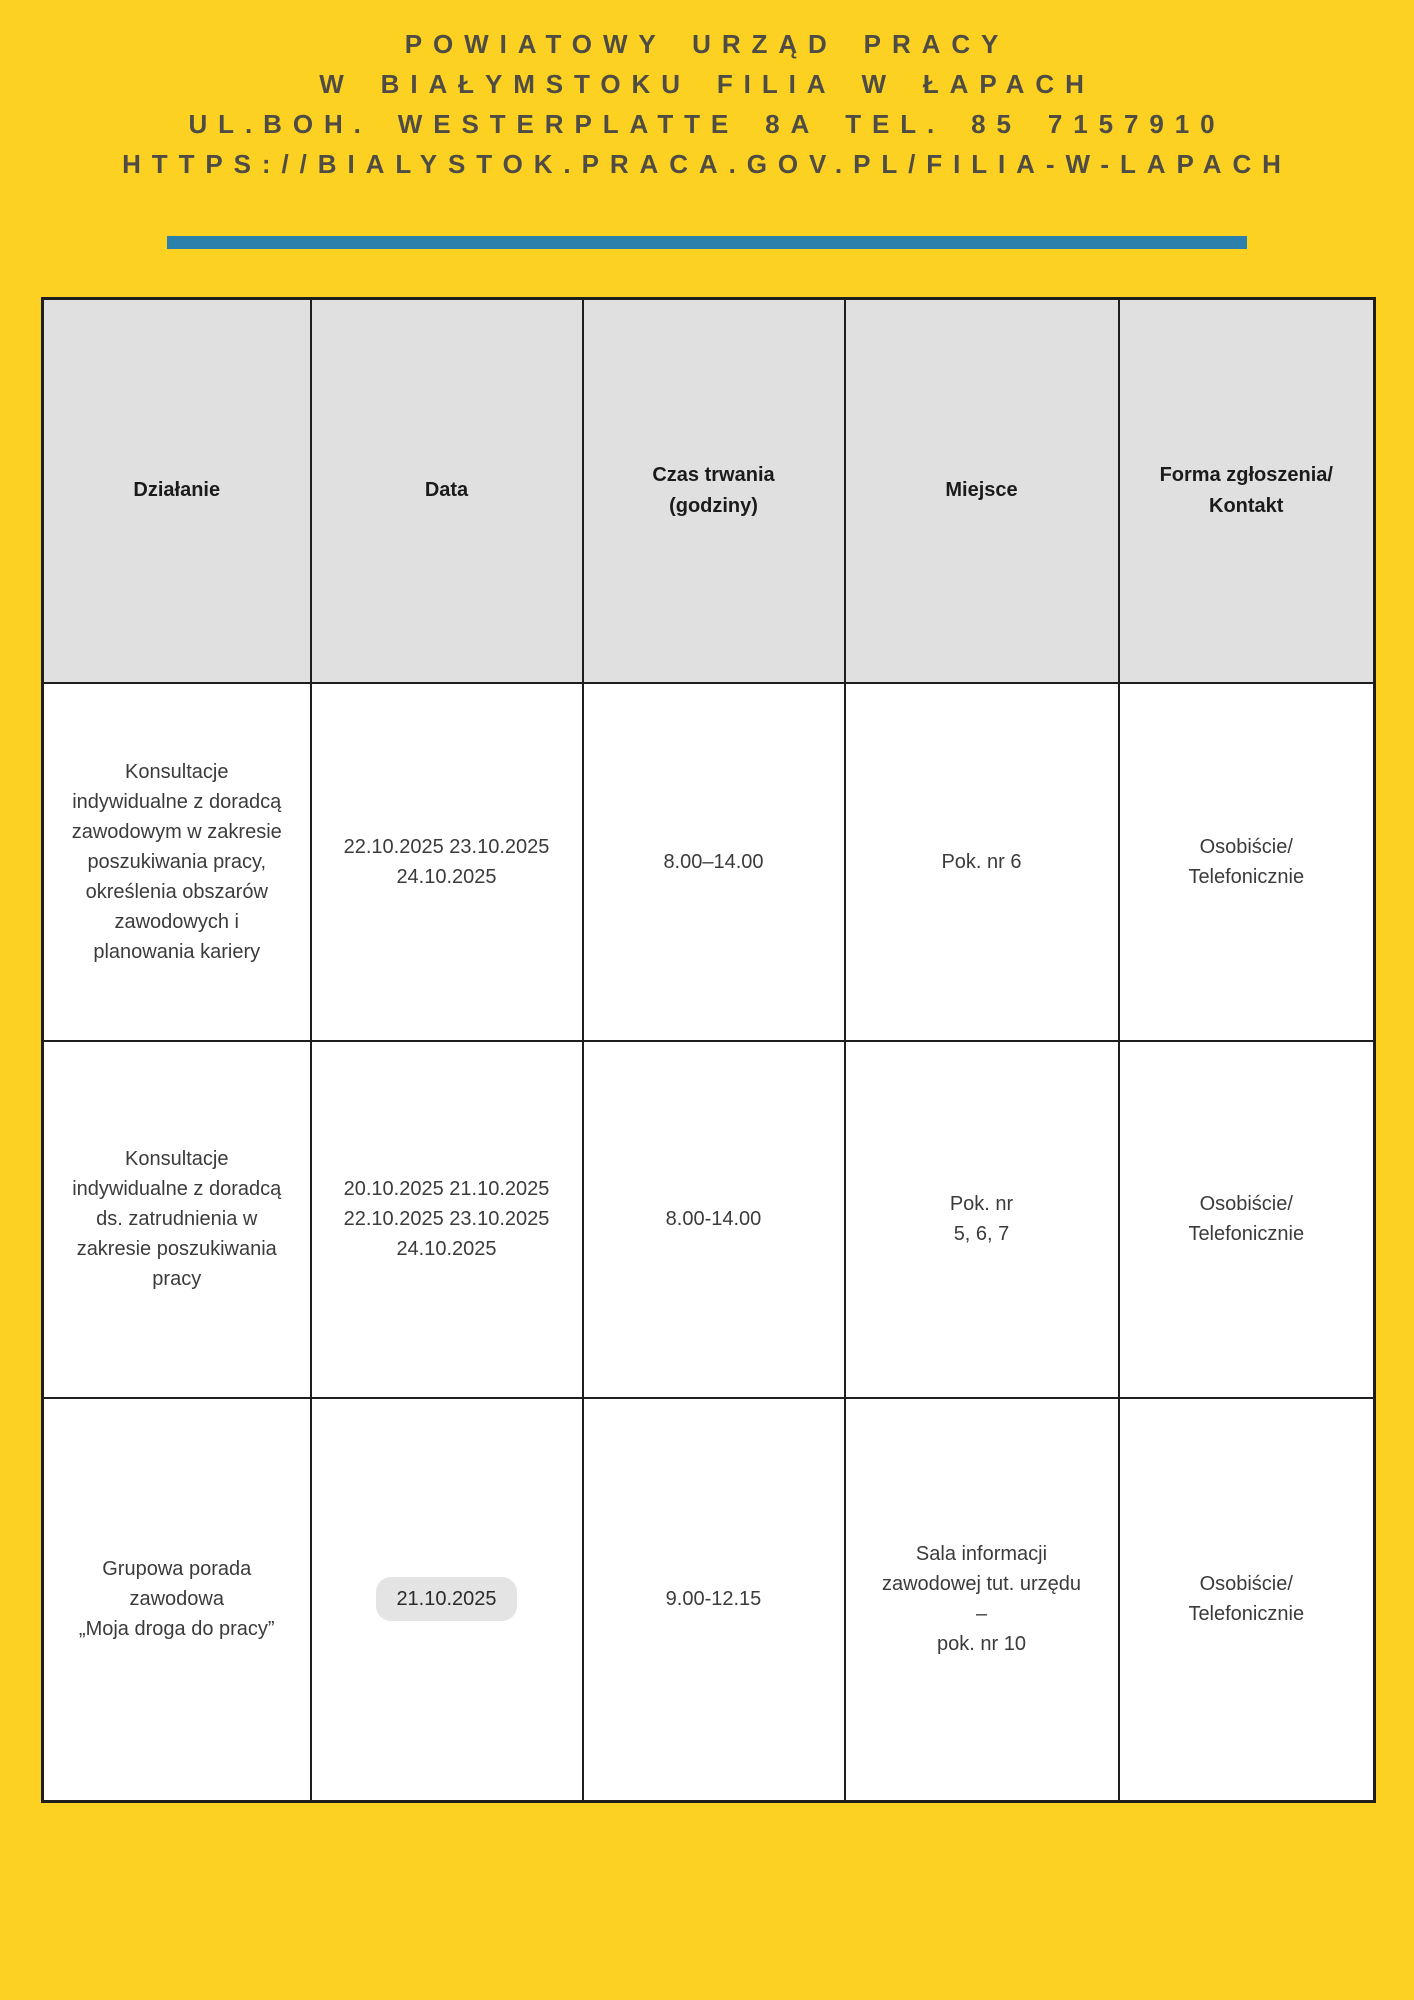 Image resolution: width=1414 pixels, height=2000 pixels. What do you see at coordinates (713, 490) in the screenshot?
I see `column-header-duration: Czas trwania (godziny)` at bounding box center [713, 490].